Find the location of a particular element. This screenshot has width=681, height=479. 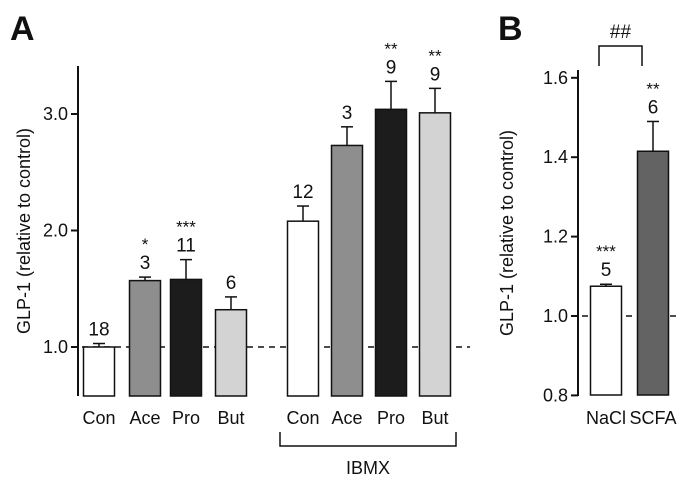

panel-b-letter: B is located at coordinates (510, 29).